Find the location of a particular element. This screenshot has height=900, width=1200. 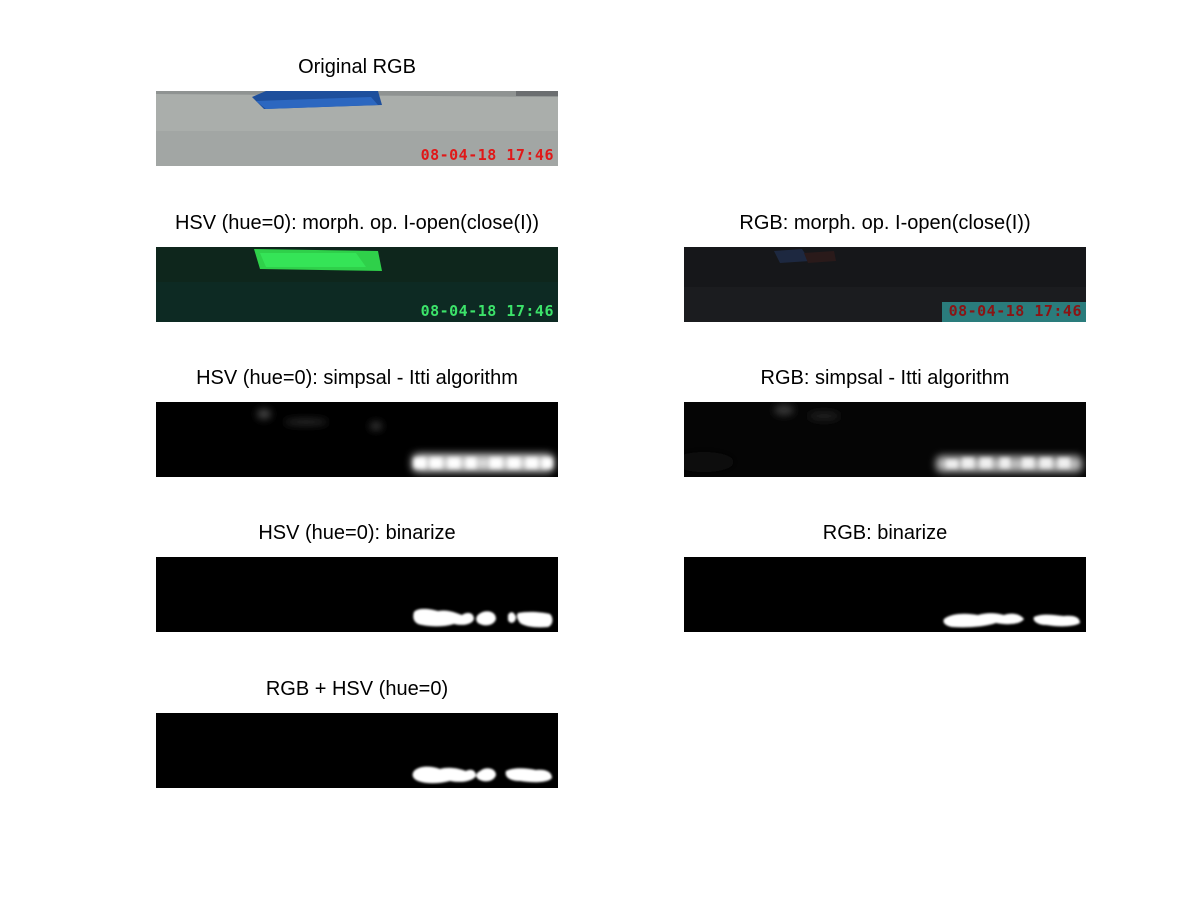

panel-title: RGB: morph. op. I-open(close(I)) is located at coordinates (885, 223).